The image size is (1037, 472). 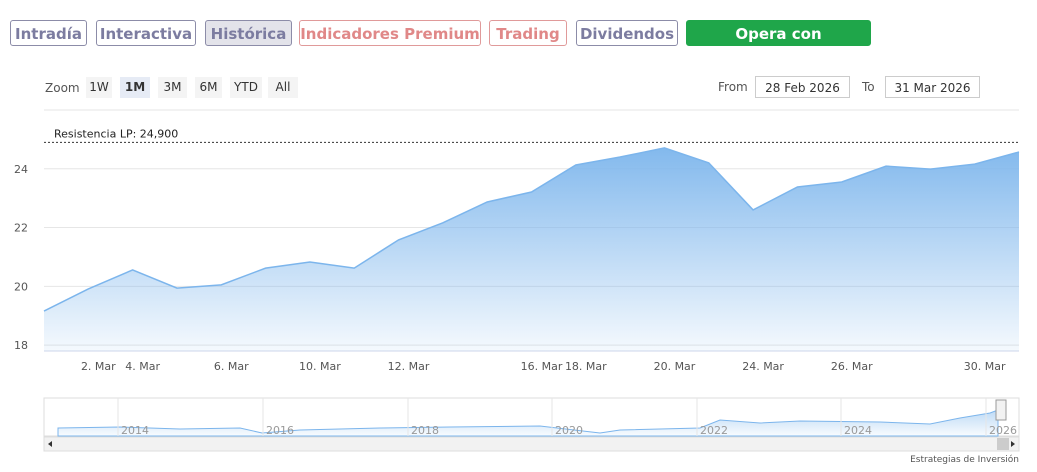 What do you see at coordinates (21, 345) in the screenshot?
I see `y-tick-label: 18` at bounding box center [21, 345].